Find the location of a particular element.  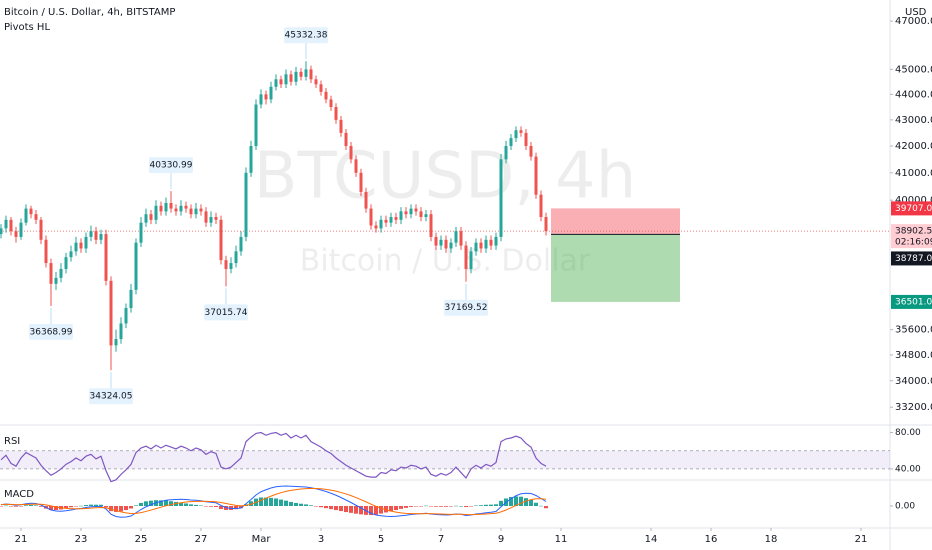

stop-price-tag: 39707.00 is located at coordinates (913, 209).